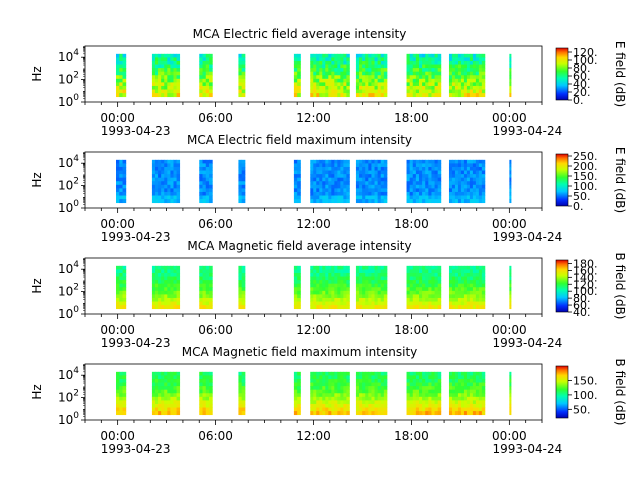 This screenshot has width=640, height=480. Describe the element at coordinates (330, 393) in the screenshot. I see `data-interval-block` at that location.